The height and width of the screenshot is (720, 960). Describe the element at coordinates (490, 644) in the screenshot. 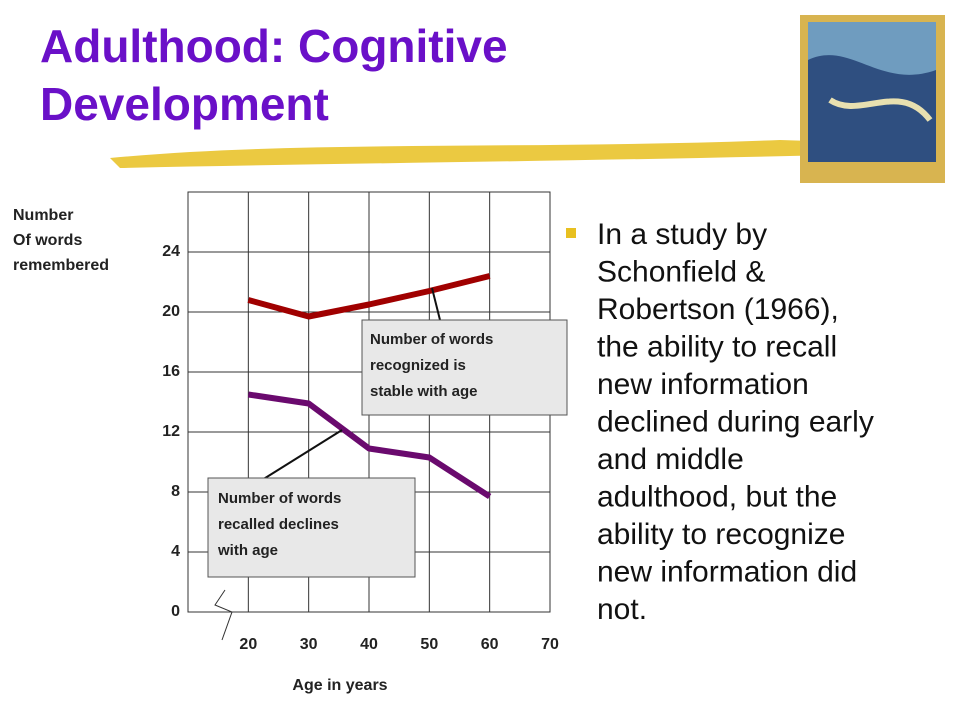

I see `x-tick-label: 60` at that location.